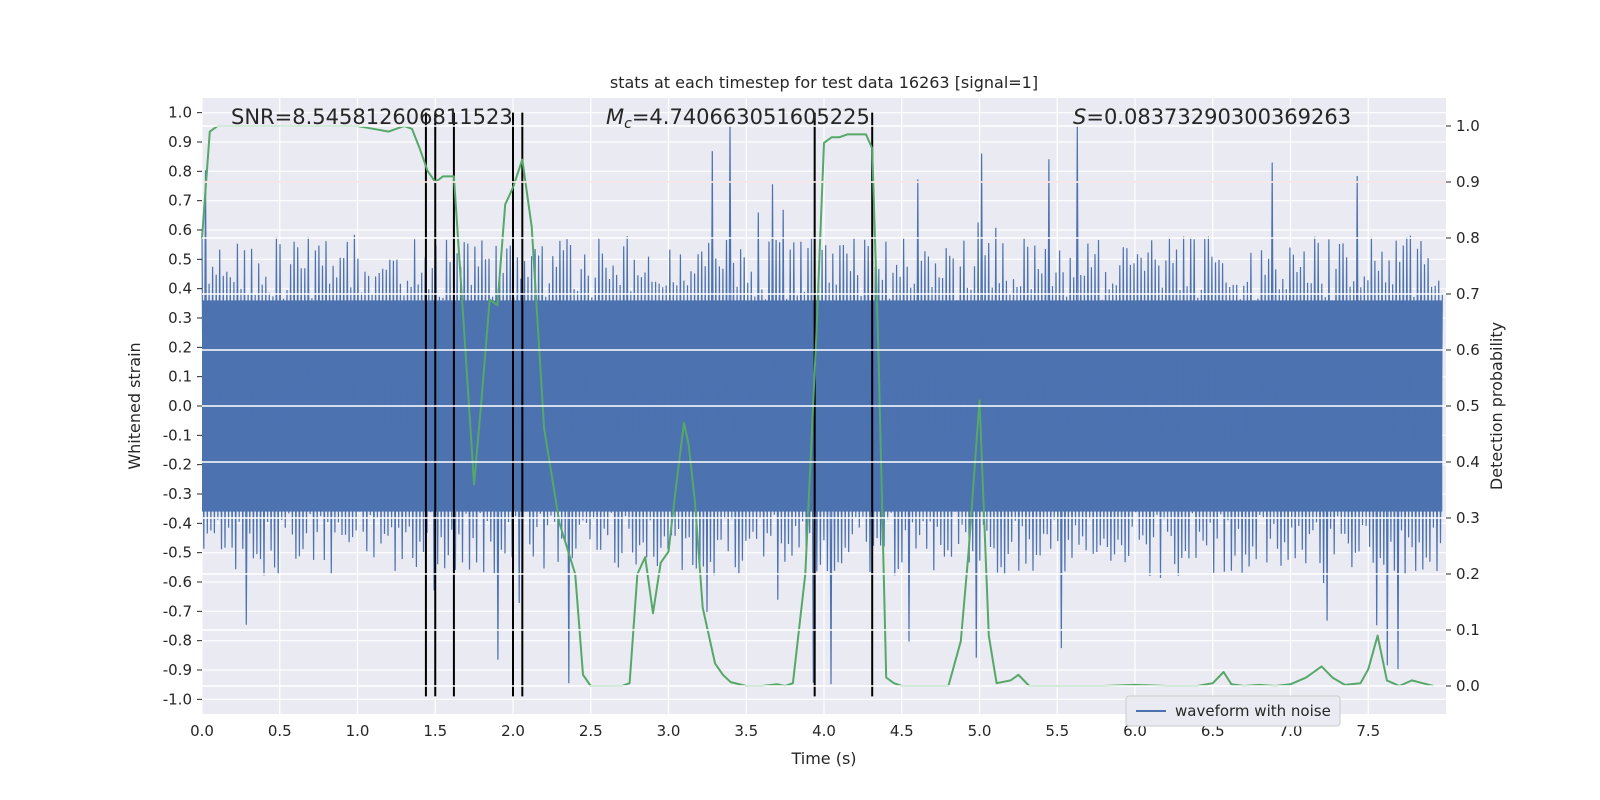 The image size is (1600, 800). Describe the element at coordinates (615, 117) in the screenshot. I see `chirp-mass-symbol: M` at that location.